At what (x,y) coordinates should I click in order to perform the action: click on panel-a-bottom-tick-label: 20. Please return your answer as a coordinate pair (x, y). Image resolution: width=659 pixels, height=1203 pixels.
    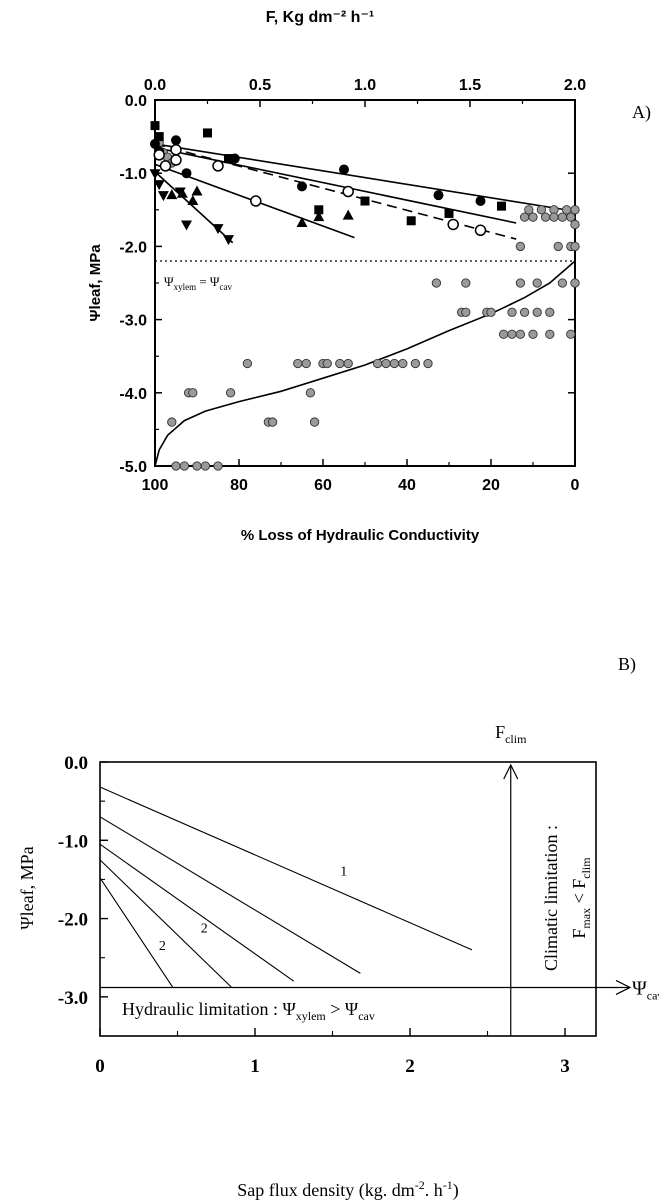
    Looking at the image, I should click on (491, 485).